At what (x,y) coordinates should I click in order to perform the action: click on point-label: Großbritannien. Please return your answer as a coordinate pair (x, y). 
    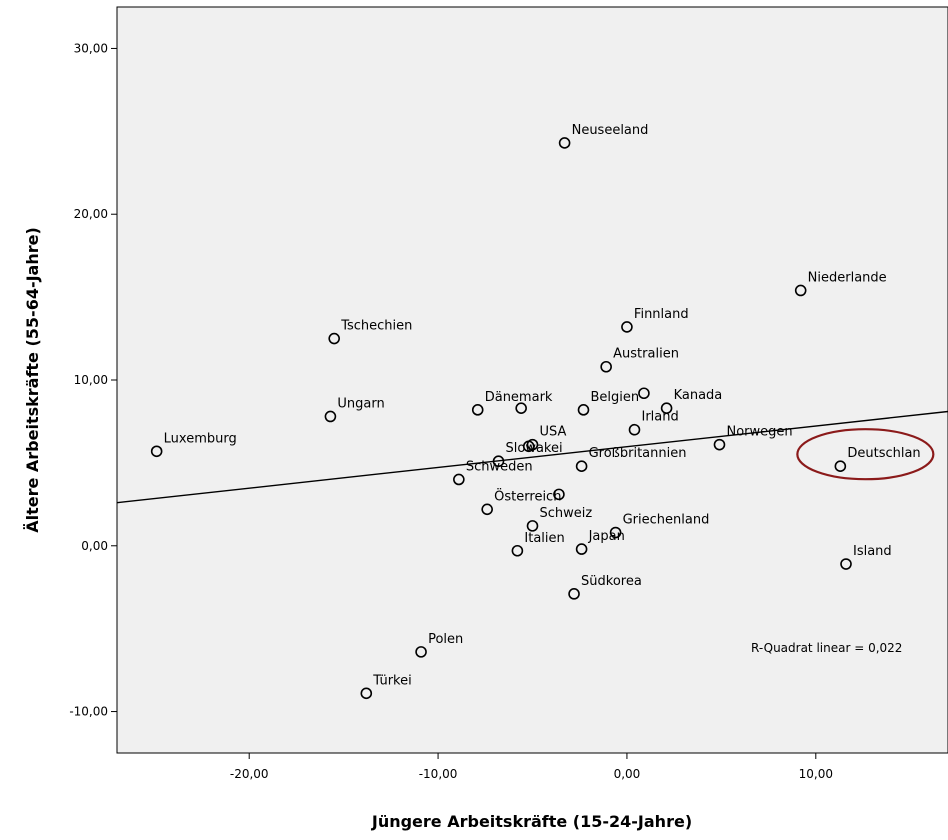
    Looking at the image, I should click on (638, 453).